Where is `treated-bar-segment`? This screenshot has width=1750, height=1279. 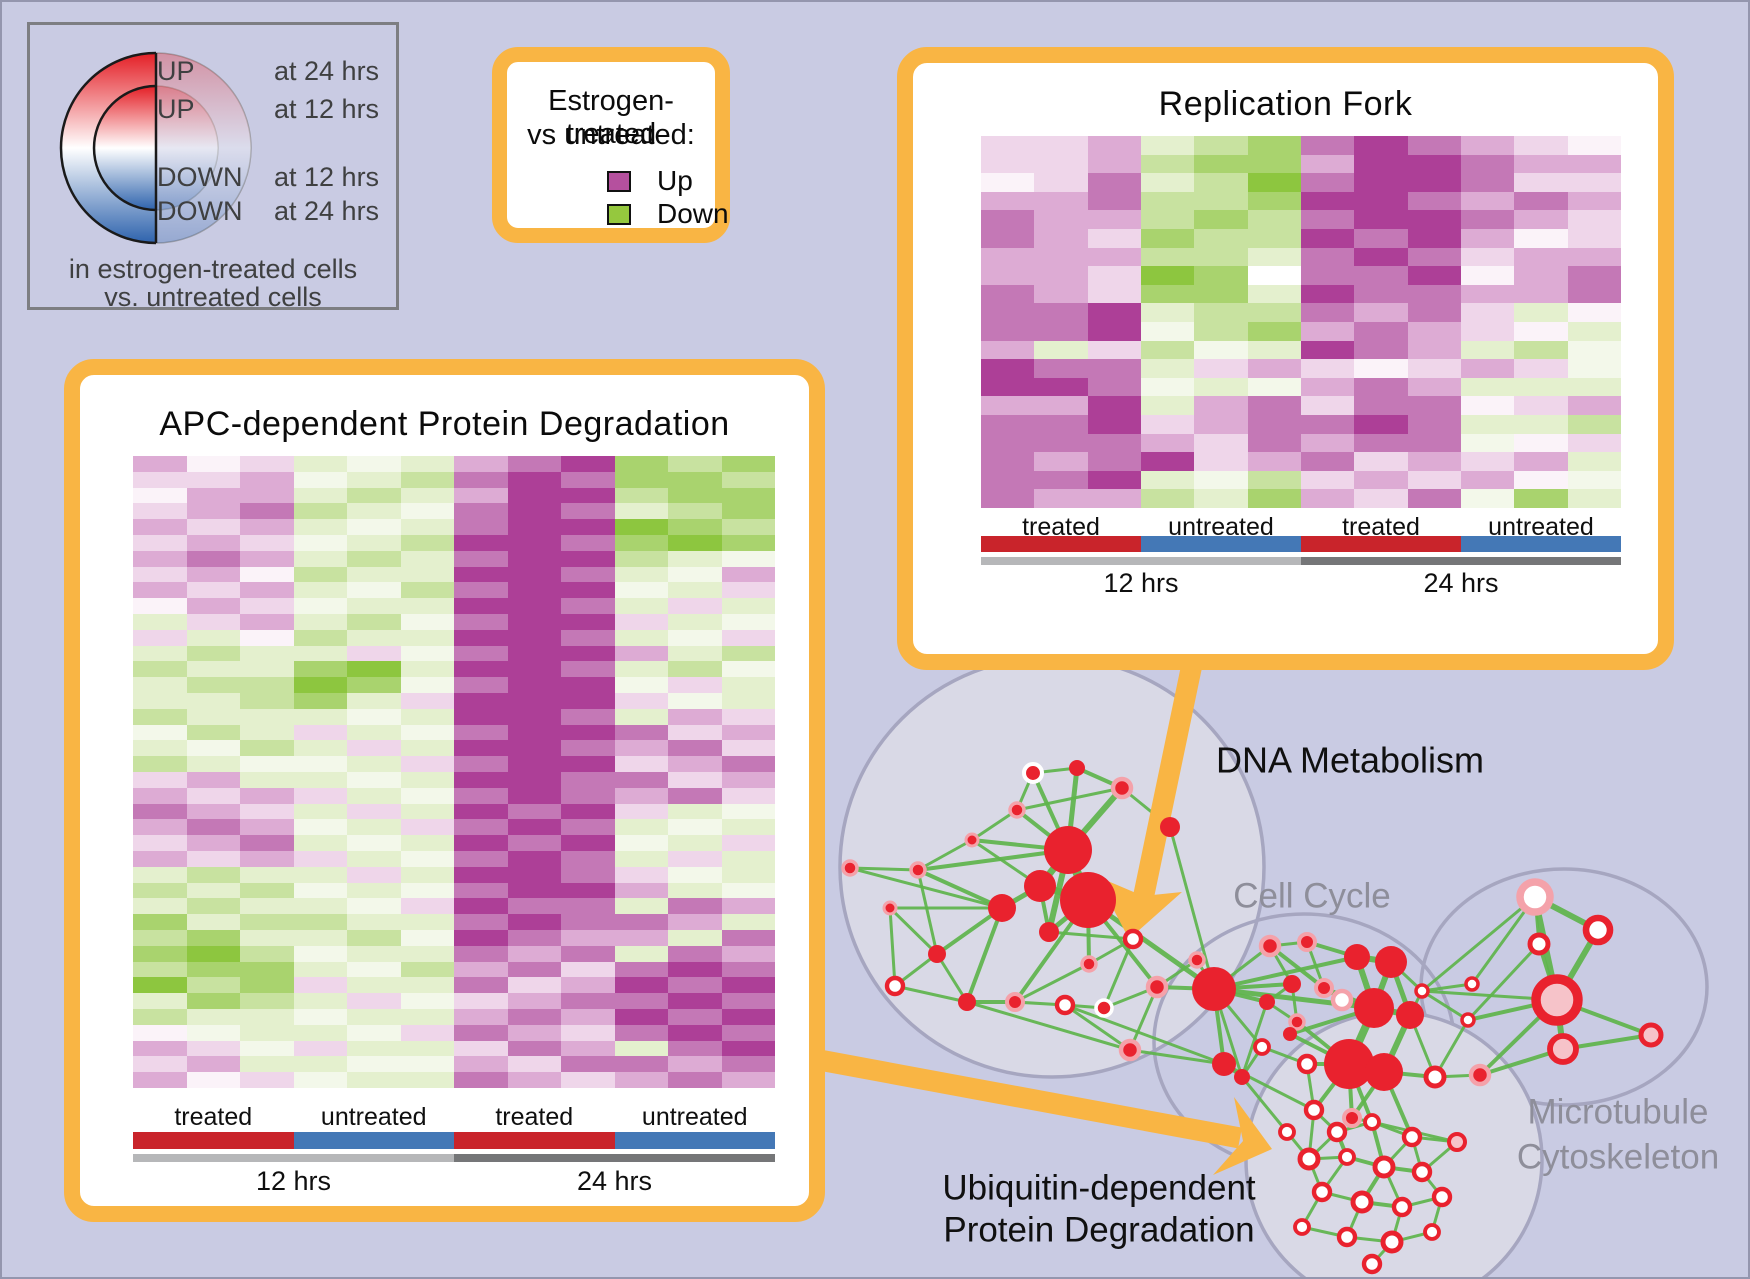 treated-bar-segment is located at coordinates (1381, 544).